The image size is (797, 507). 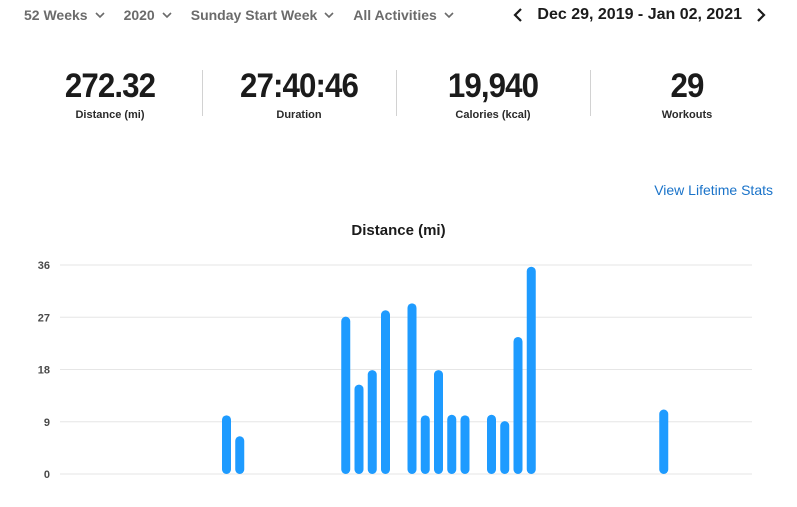 I want to click on stat-duration: 27:40:46 Duration, so click(x=299, y=93).